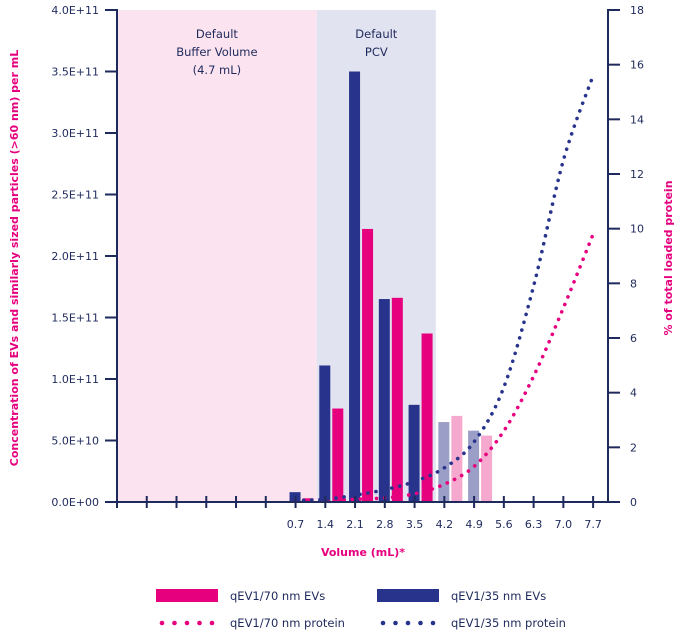 This screenshot has height=631, width=682. What do you see at coordinates (376, 52) in the screenshot?
I see `region-1-label-1: PCV` at bounding box center [376, 52].